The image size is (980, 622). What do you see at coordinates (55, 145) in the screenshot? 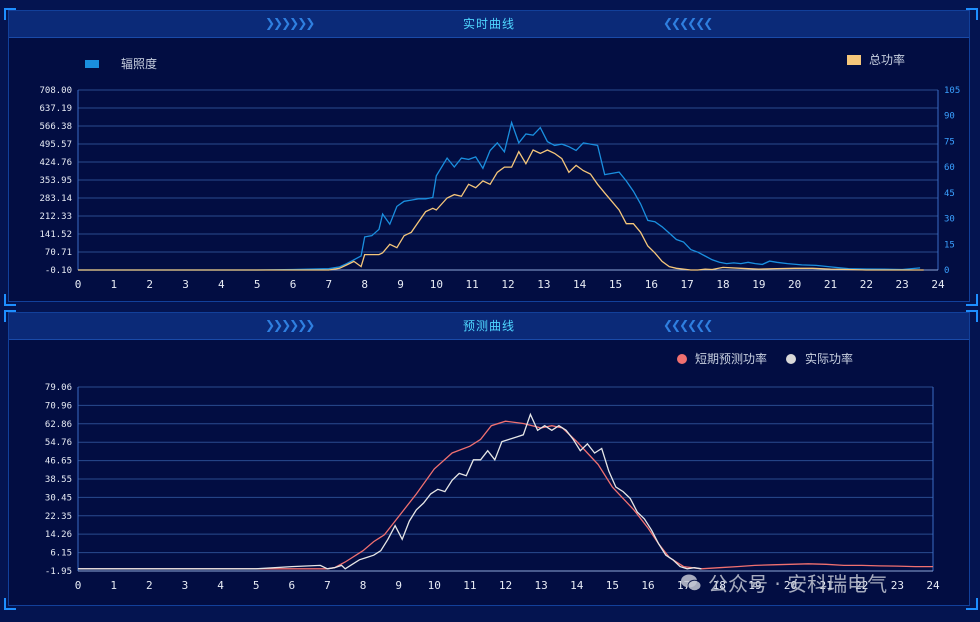
I see `y-left-tick-label: 495.57` at bounding box center [55, 145].